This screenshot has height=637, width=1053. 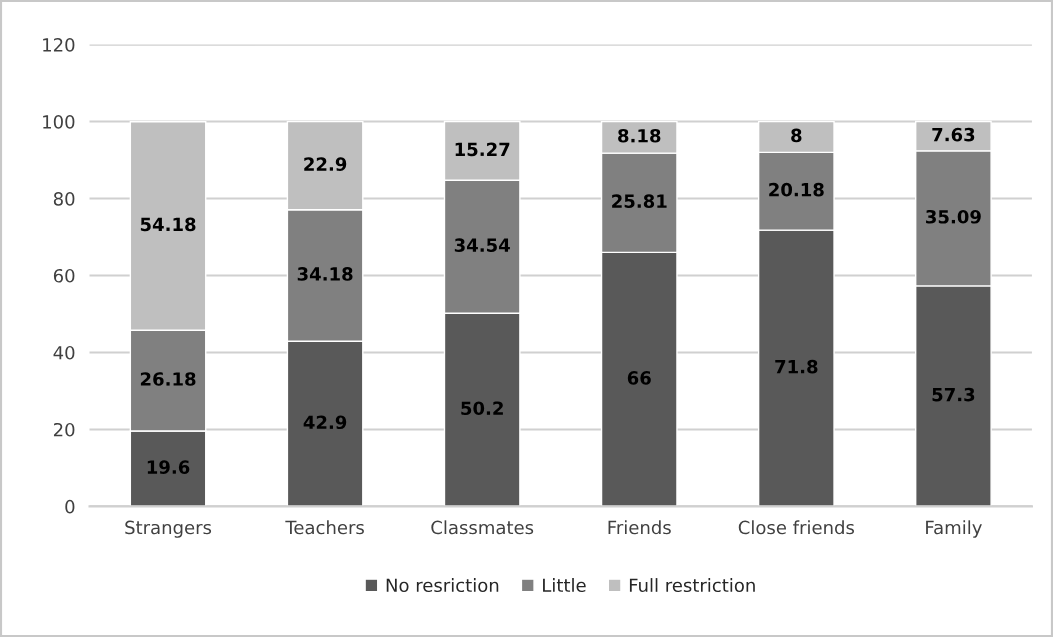 I want to click on data-label: 54.18, so click(x=168, y=224).